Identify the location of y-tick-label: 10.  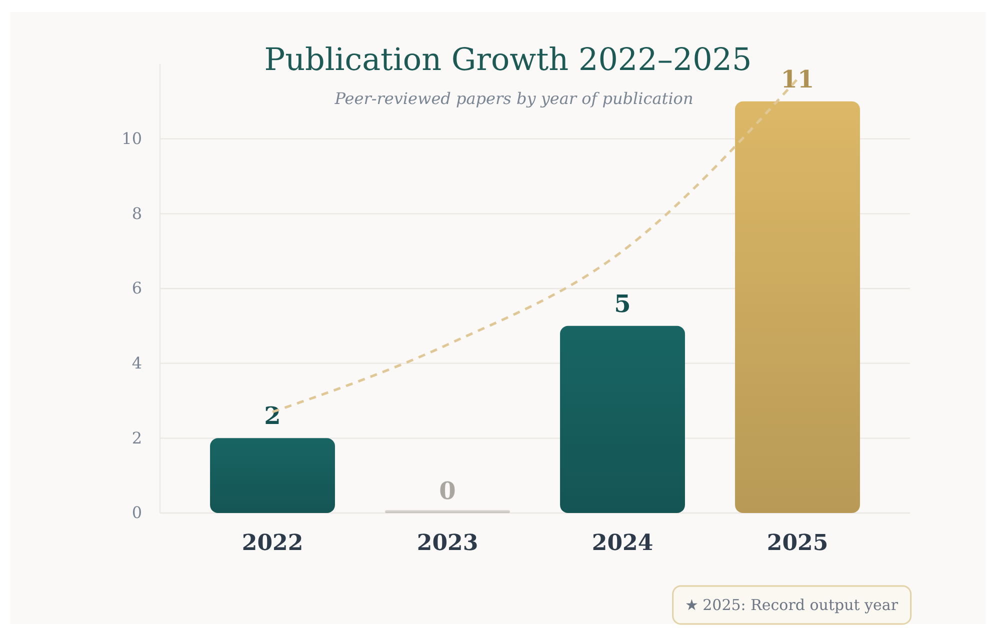
(132, 138).